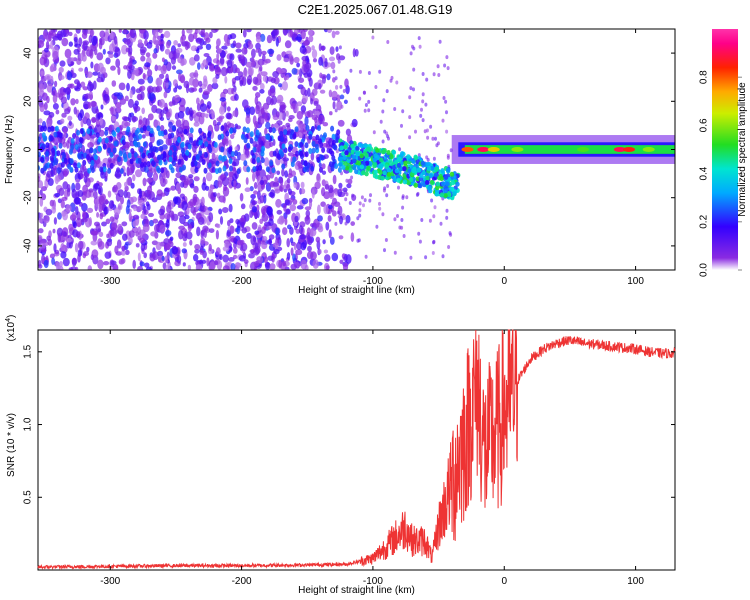 The height and width of the screenshot is (600, 750). What do you see at coordinates (28, 149) in the screenshot?
I see `spectrogram-y-tick-label: 0` at bounding box center [28, 149].